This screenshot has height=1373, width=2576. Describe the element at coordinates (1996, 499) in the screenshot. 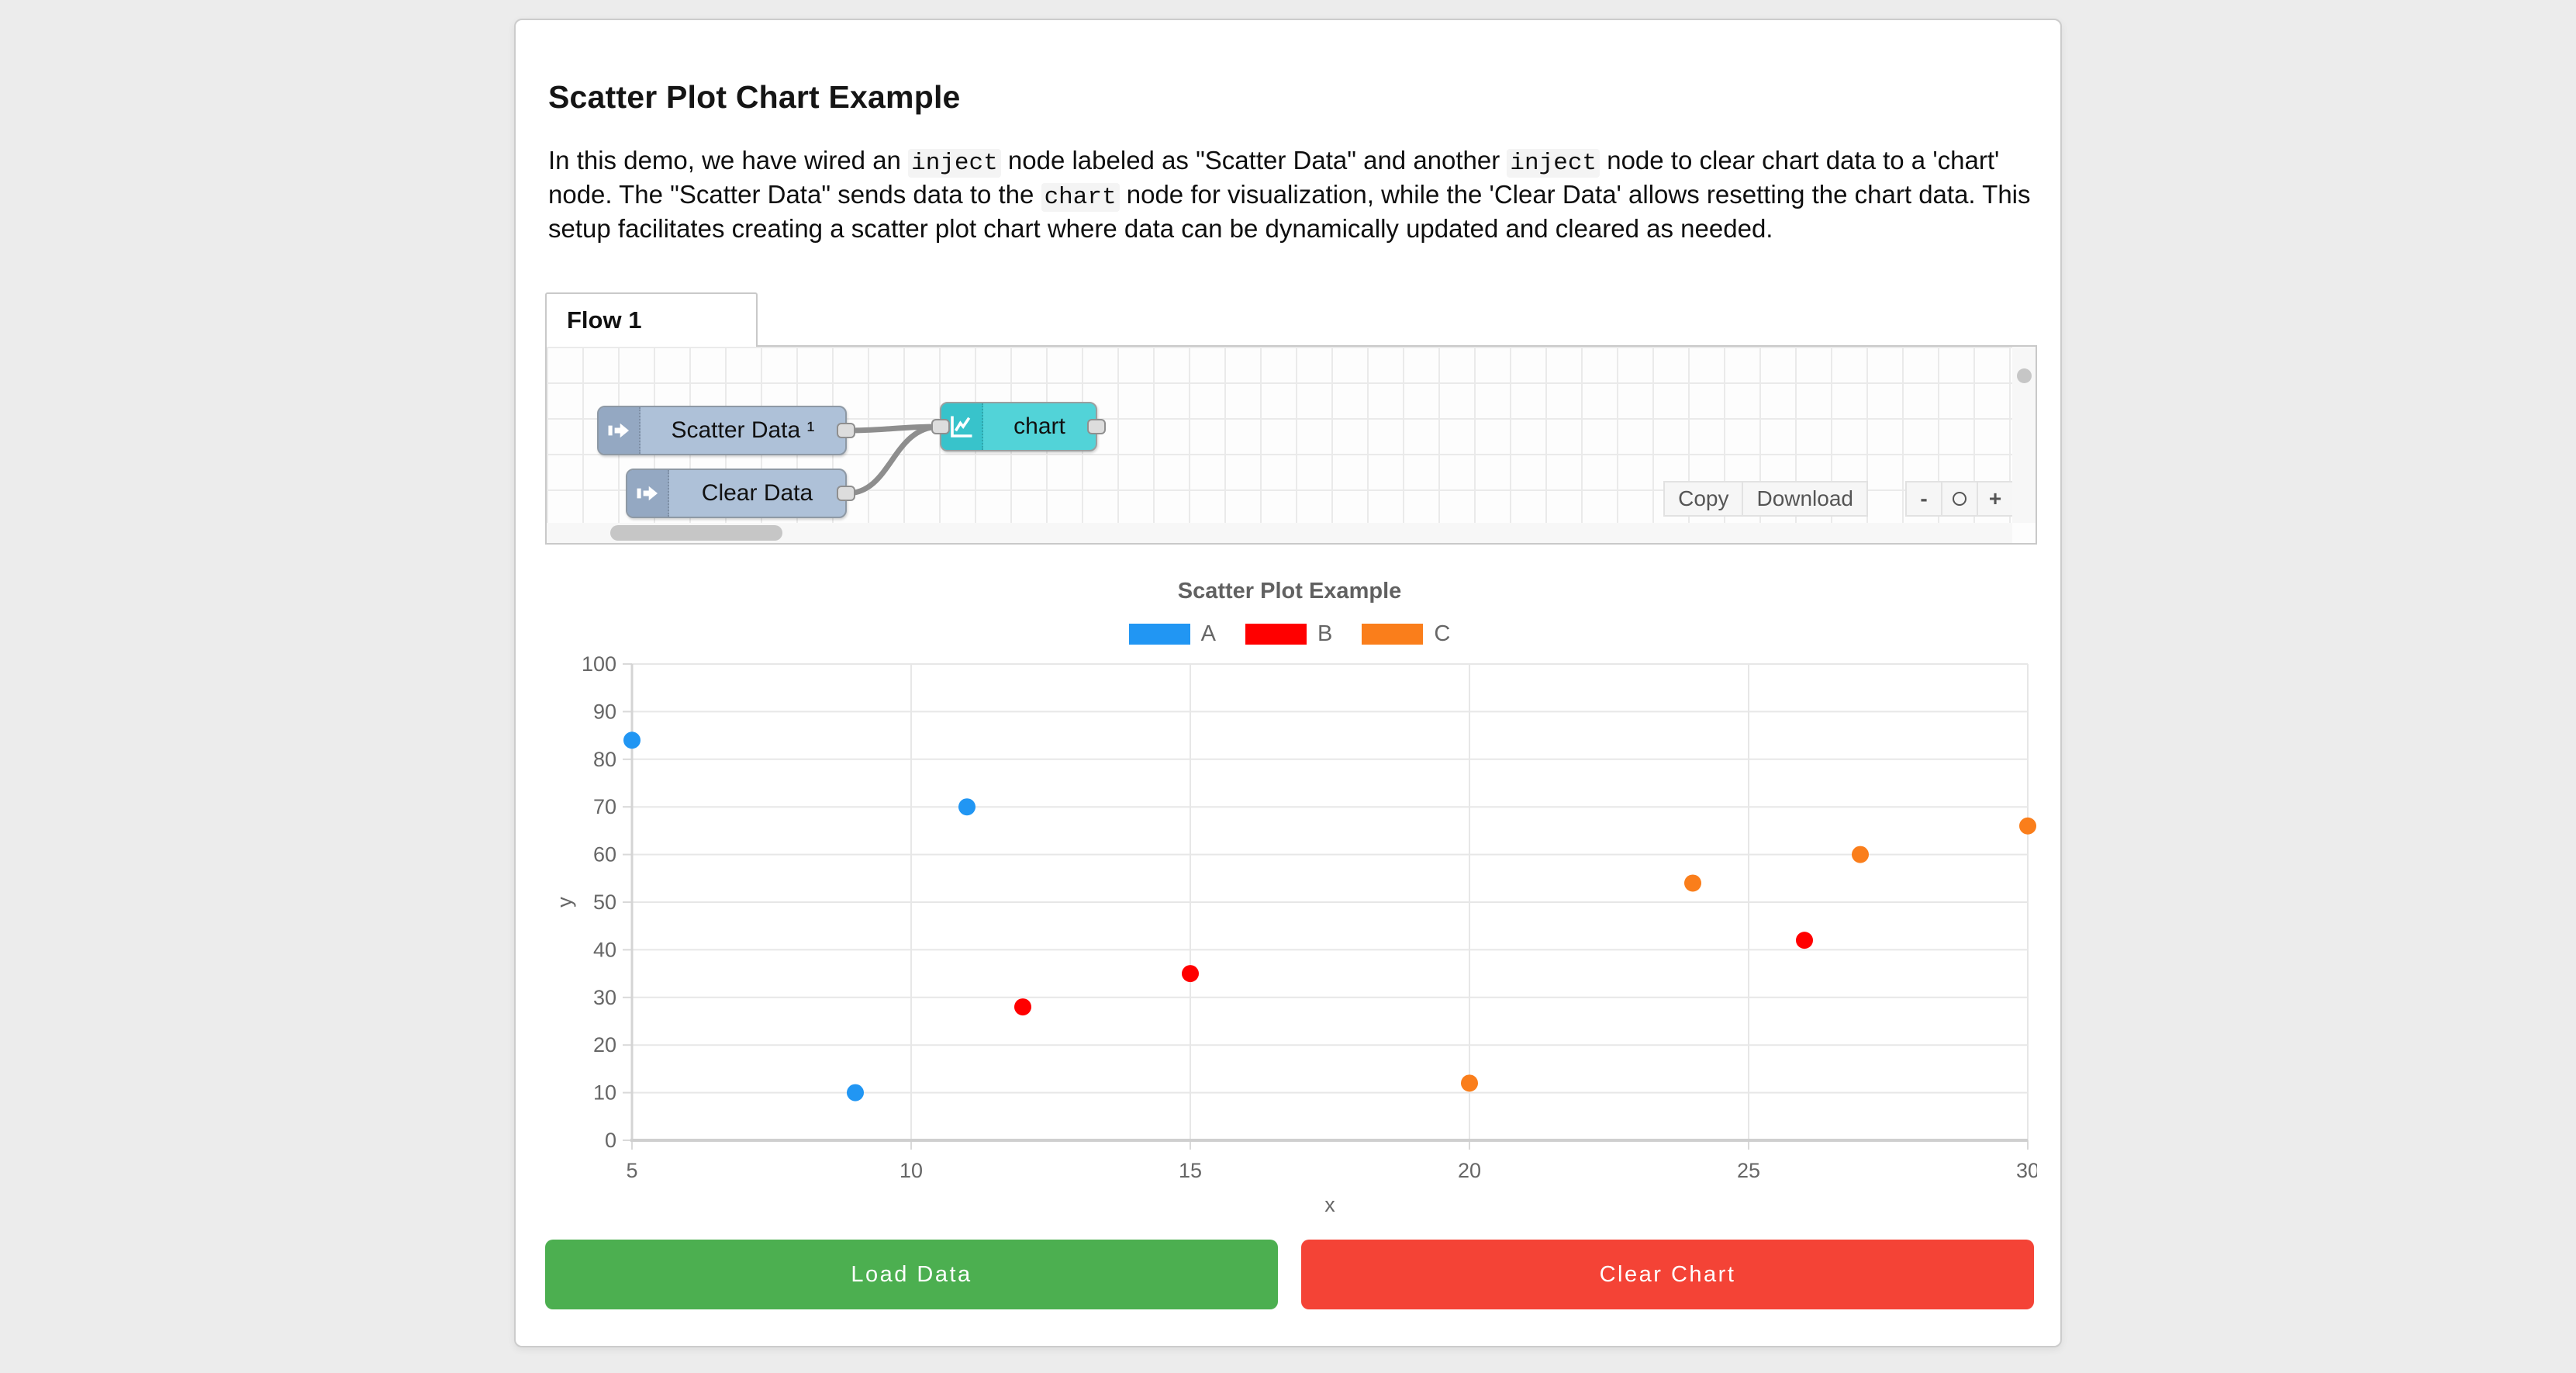

I see `zoom-in-button: +` at that location.